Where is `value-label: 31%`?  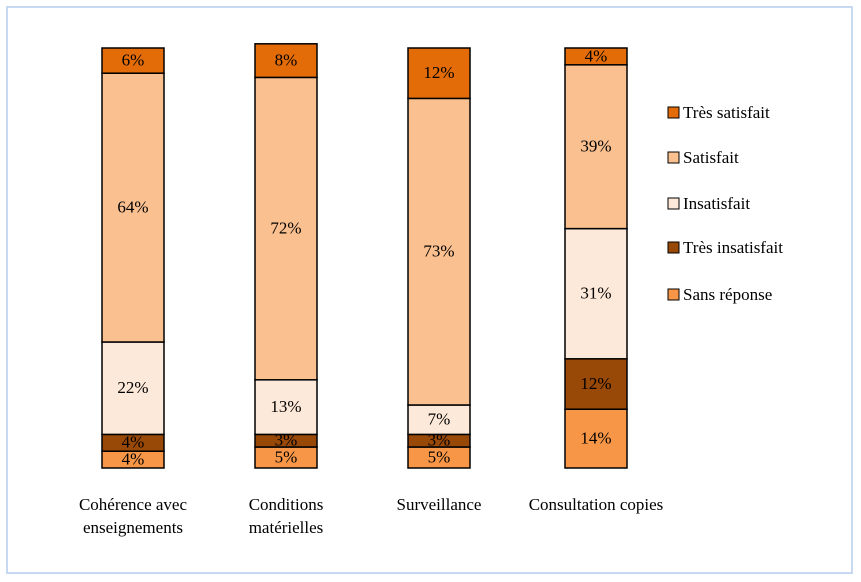
value-label: 31% is located at coordinates (595, 293).